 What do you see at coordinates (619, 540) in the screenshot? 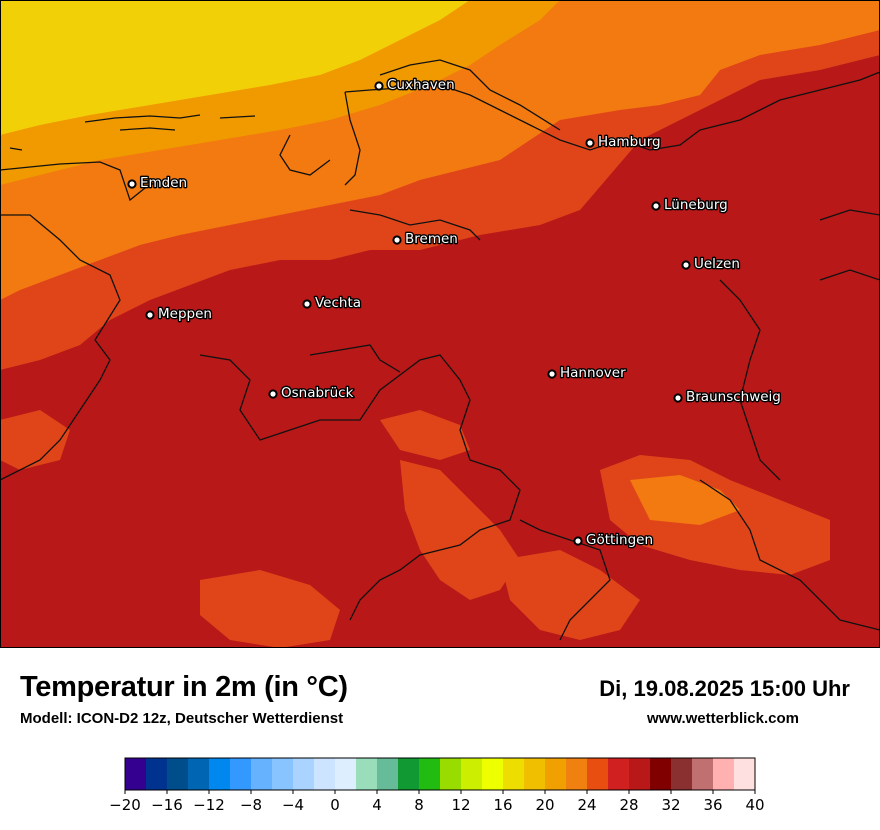
I see `svg-text: Göttingen` at bounding box center [619, 540].